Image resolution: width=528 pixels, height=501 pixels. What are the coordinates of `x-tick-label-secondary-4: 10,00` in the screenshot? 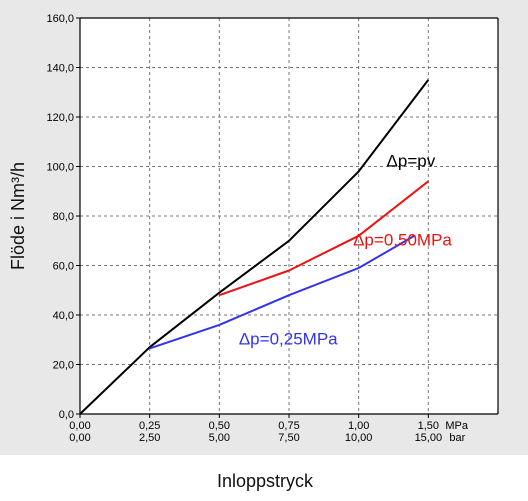 It's located at (359, 438).